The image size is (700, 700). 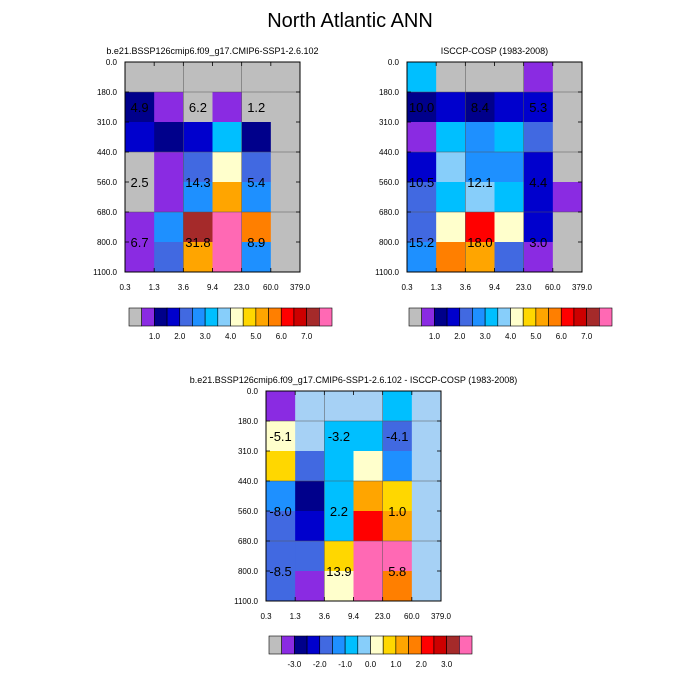 What do you see at coordinates (587, 336) in the screenshot?
I see `colorbar-label: 7.0` at bounding box center [587, 336].